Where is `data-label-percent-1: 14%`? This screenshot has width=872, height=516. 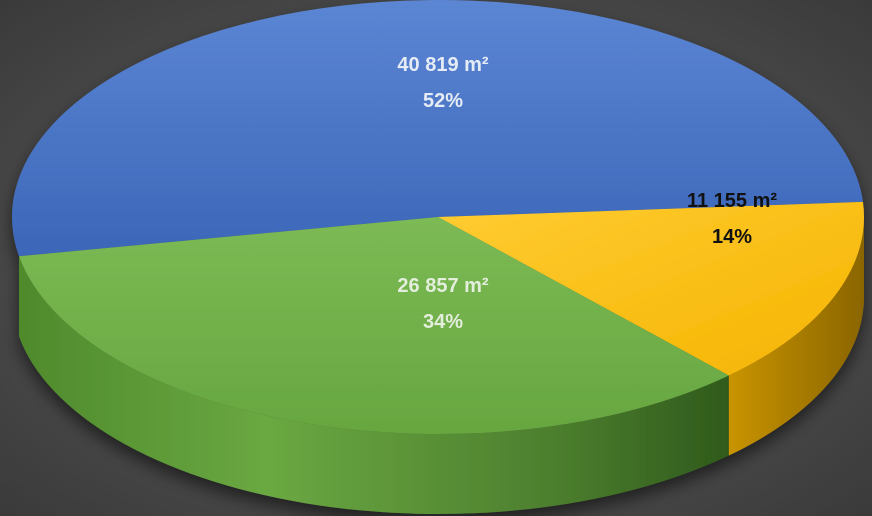
data-label-percent-1: 14% is located at coordinates (732, 237).